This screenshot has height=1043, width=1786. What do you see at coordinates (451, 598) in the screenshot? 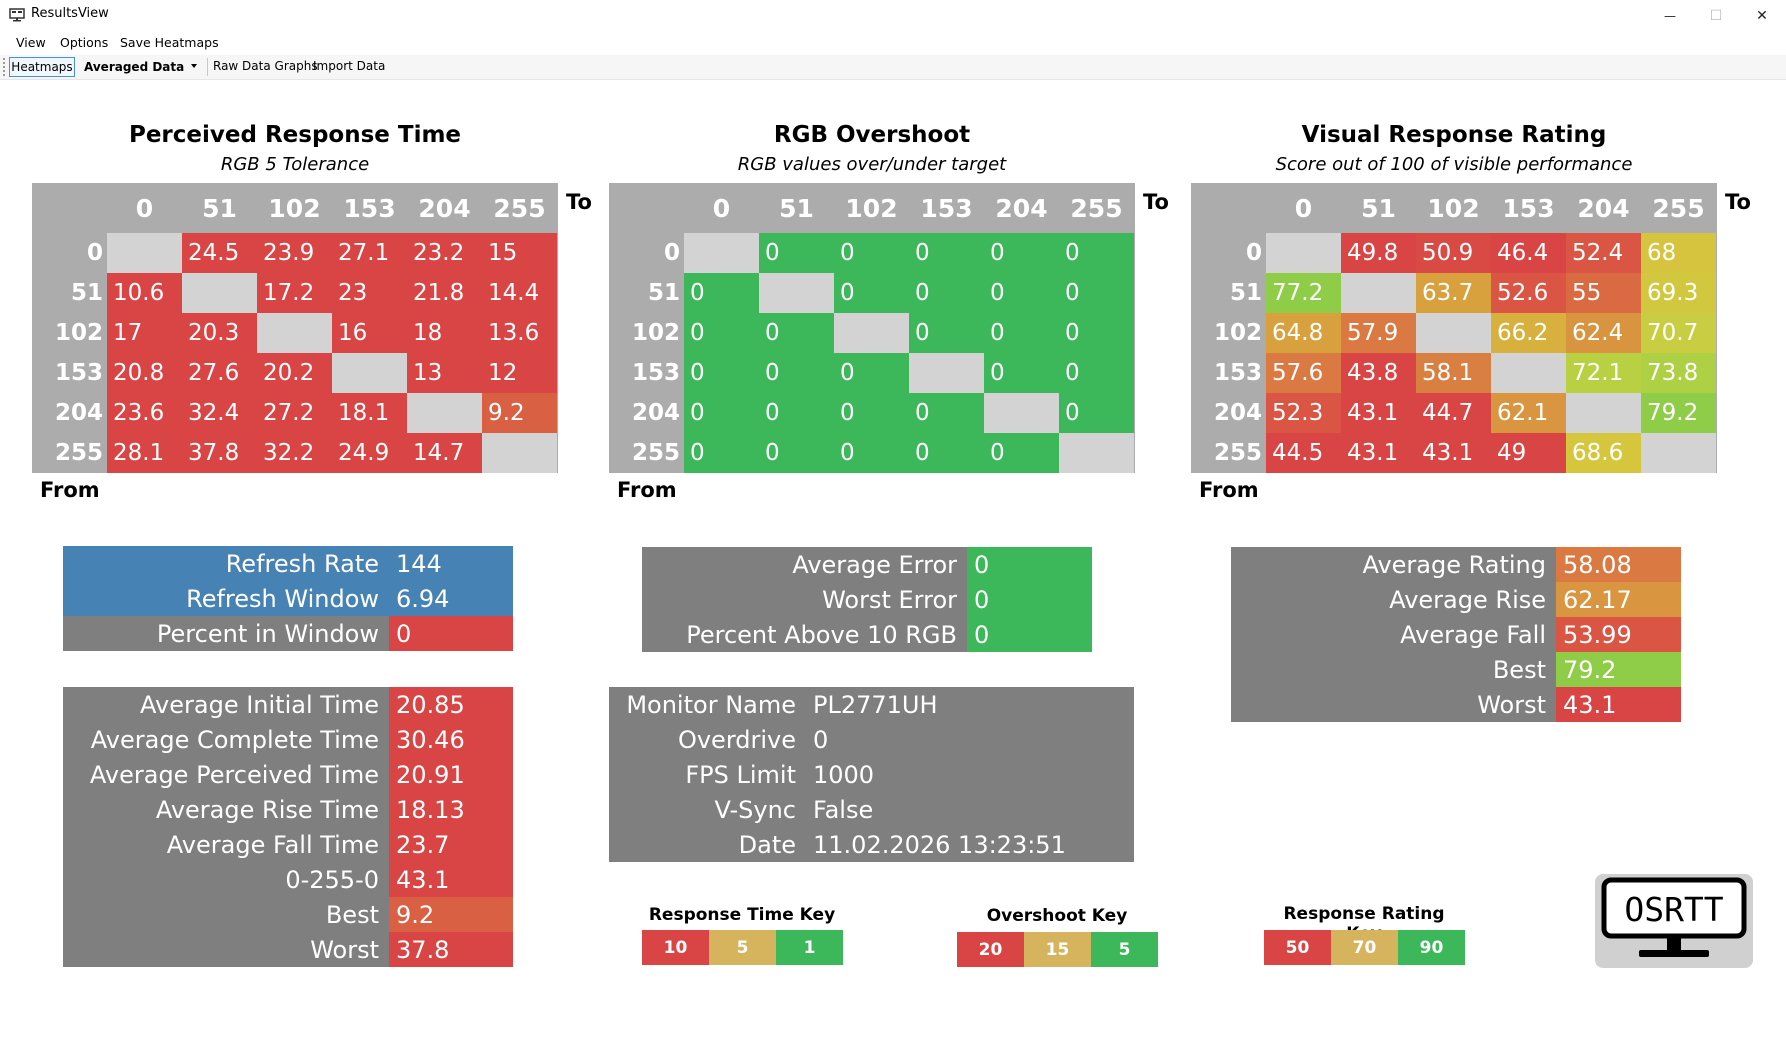
I see `stat-value: 6.94` at bounding box center [451, 598].